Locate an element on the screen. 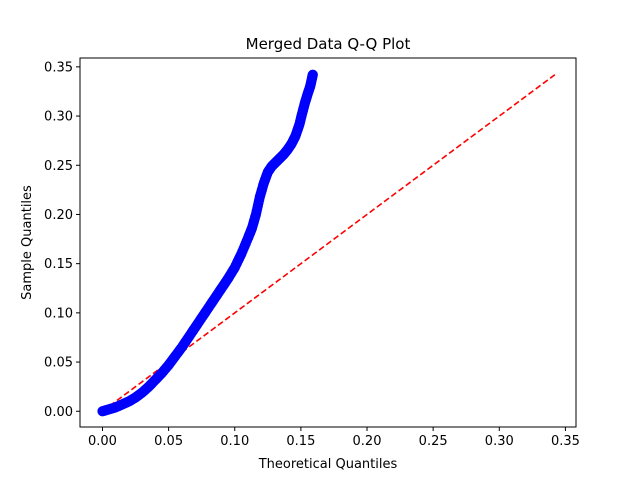  x-axis: 0.00 0.05 0.10 0.15 0.20 0.25 0.30 0.35 is located at coordinates (334, 438).